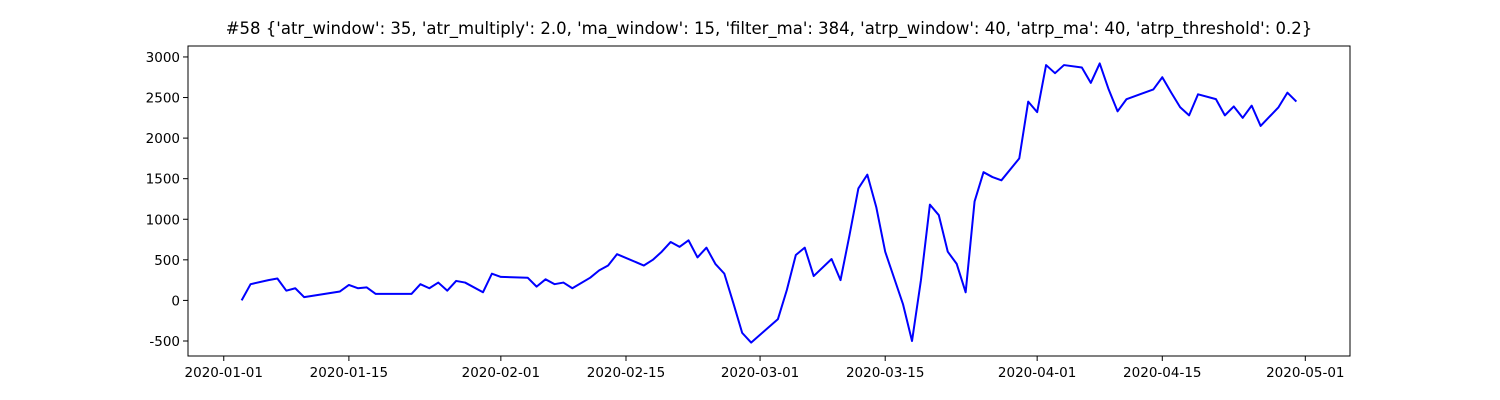 Image resolution: width=1500 pixels, height=400 pixels. What do you see at coordinates (163, 139) in the screenshot?
I see `y-tick-label: 2000` at bounding box center [163, 139].